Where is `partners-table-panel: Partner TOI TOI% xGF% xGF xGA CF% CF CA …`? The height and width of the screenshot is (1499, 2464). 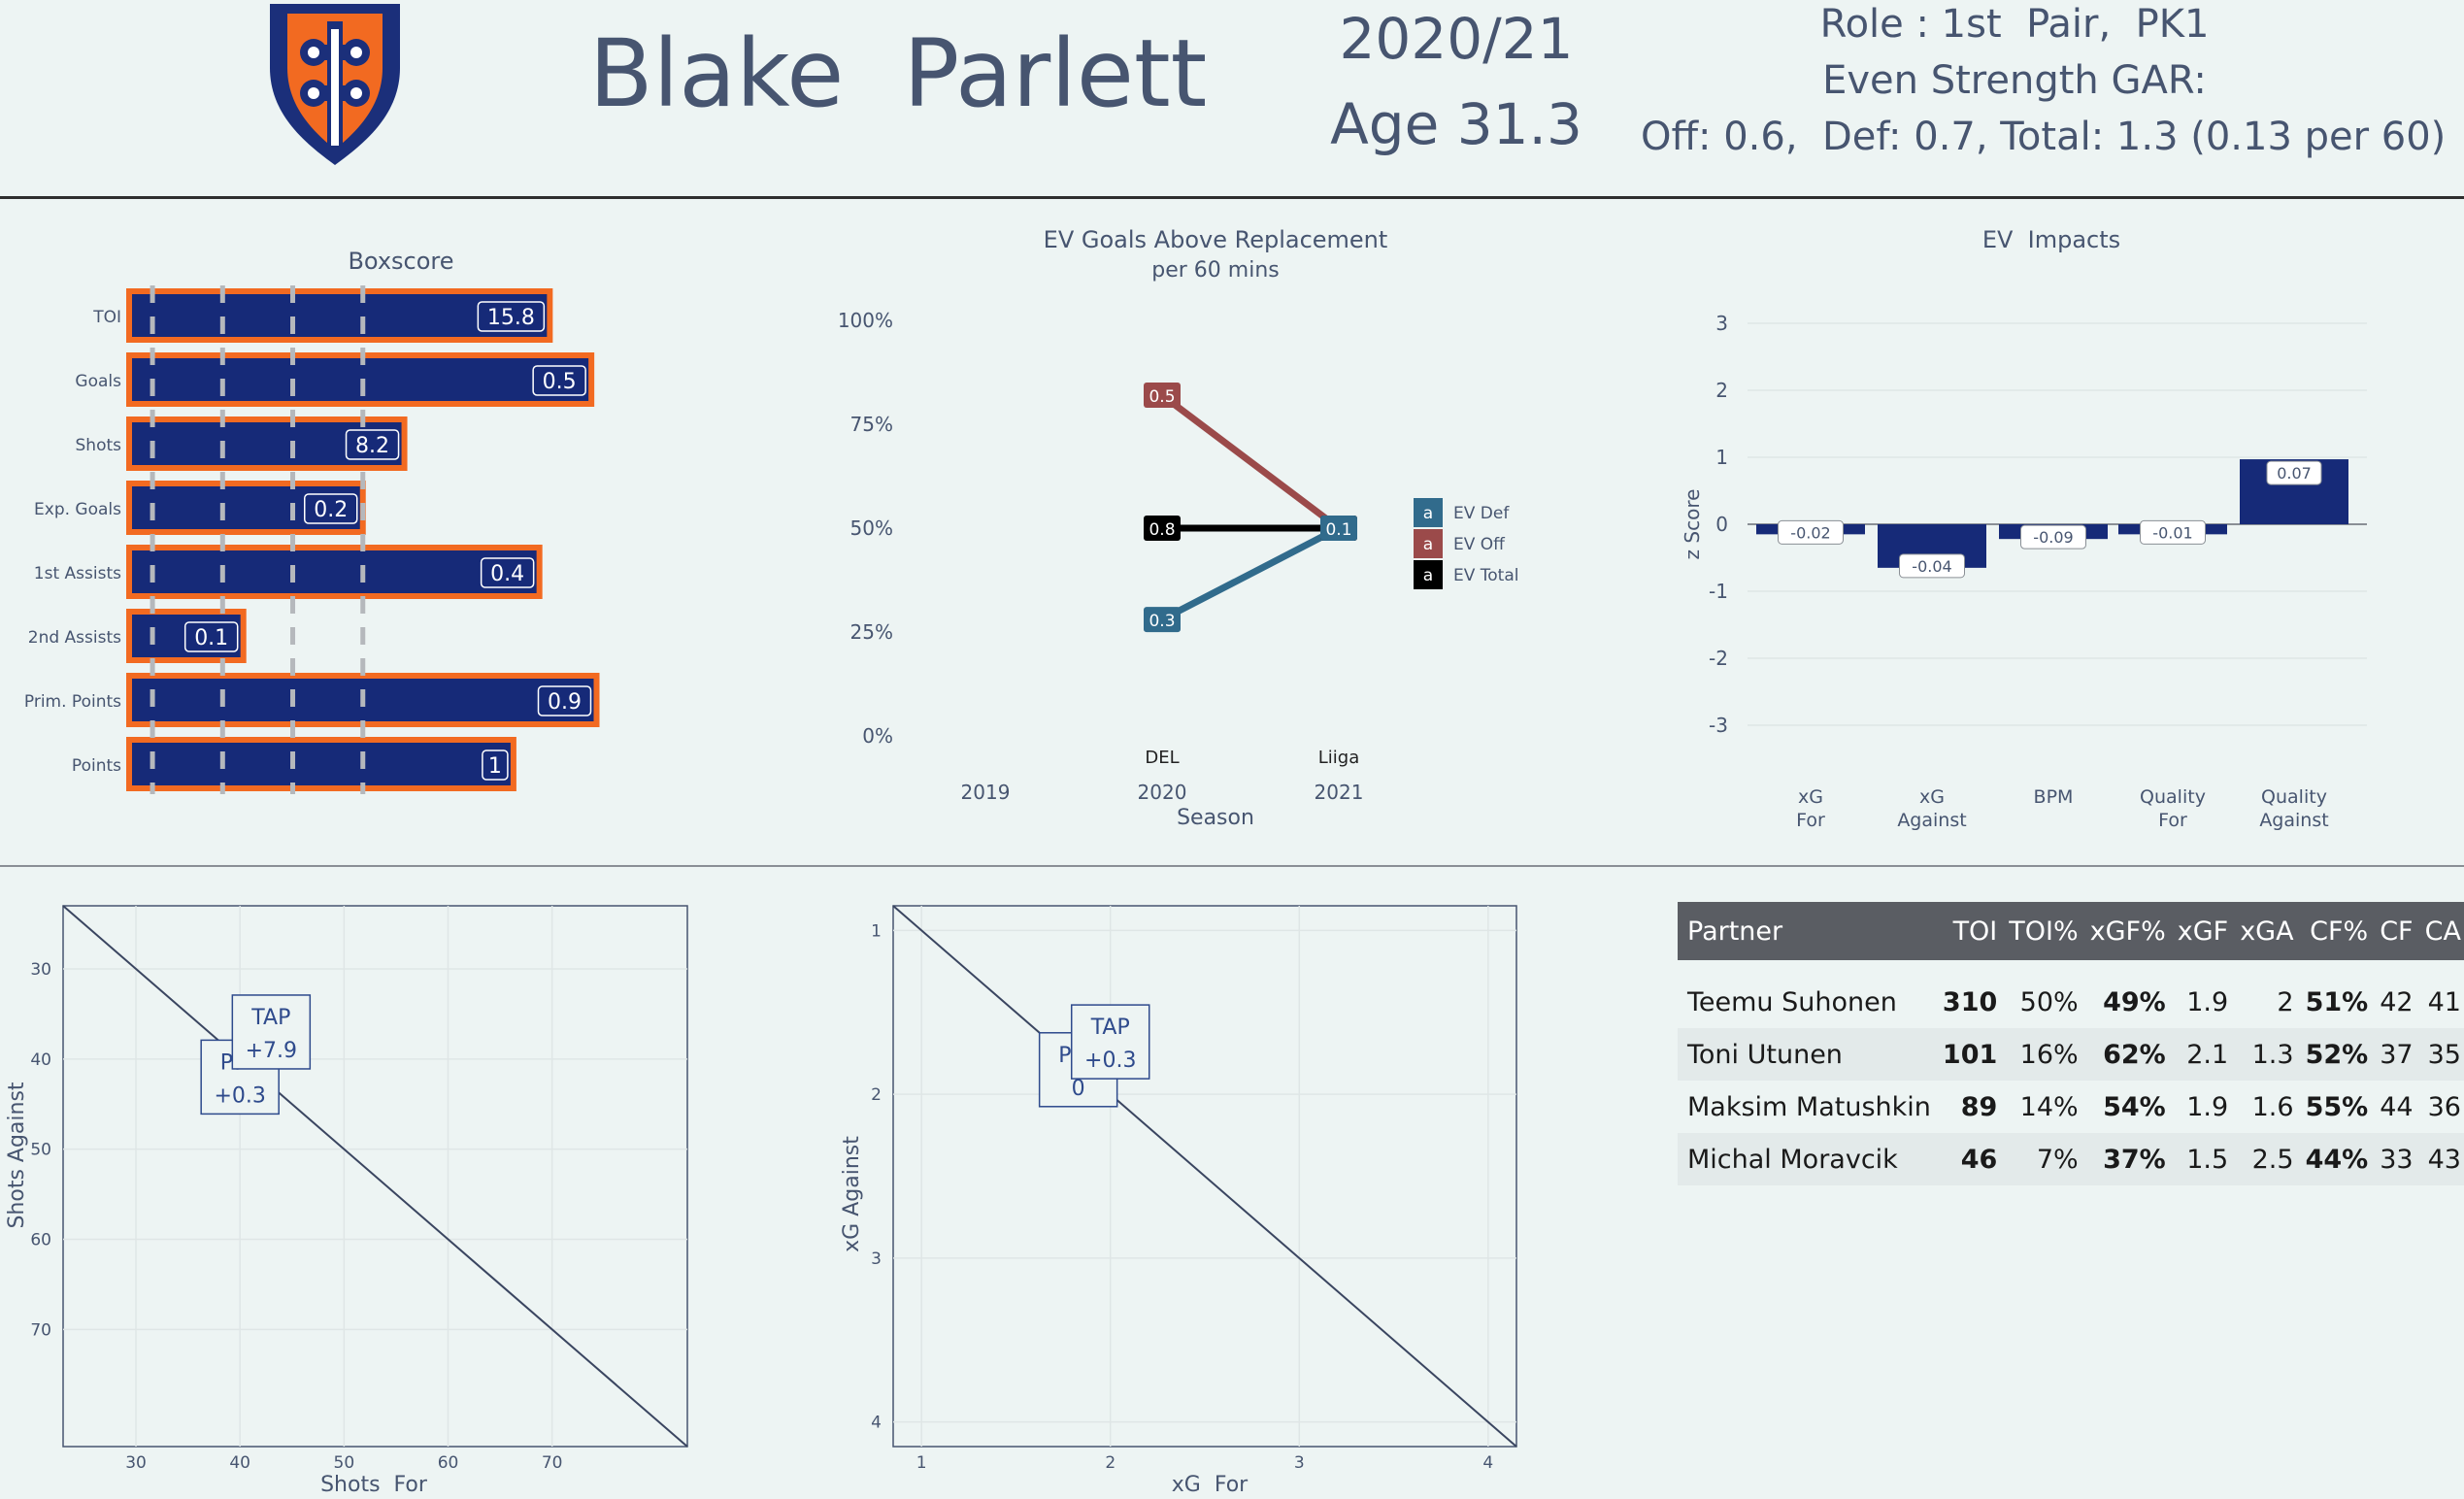
partners-table-panel: Partner TOI TOI% xGF% xGF xGA CF% CF CA … is located at coordinates (2071, 1043).